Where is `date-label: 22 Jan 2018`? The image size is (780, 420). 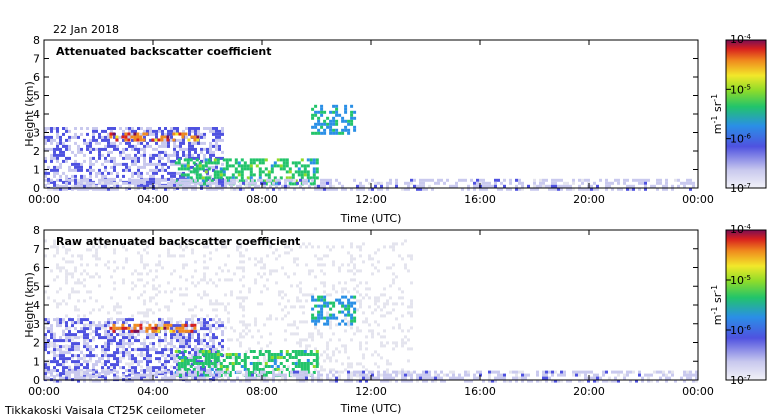
date-label: 22 Jan 2018 is located at coordinates (86, 29).